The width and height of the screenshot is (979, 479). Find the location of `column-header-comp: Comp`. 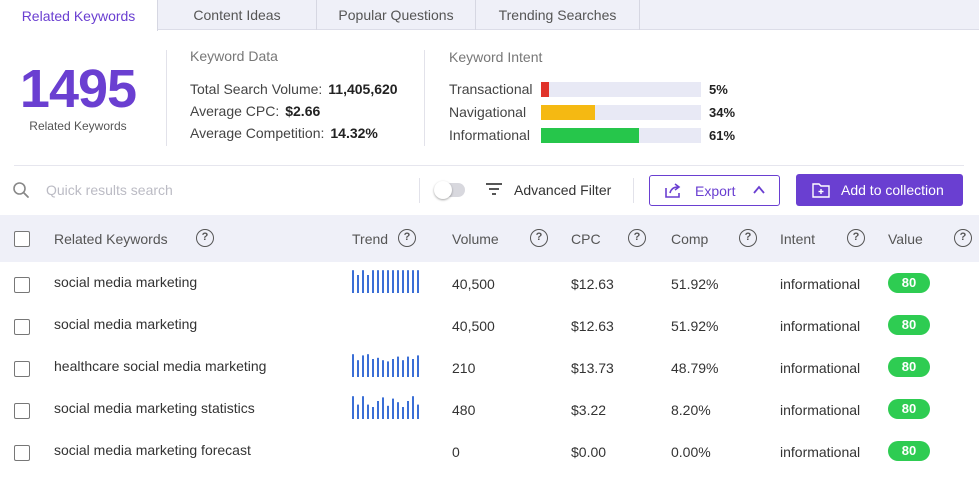

column-header-comp: Comp is located at coordinates (690, 239).